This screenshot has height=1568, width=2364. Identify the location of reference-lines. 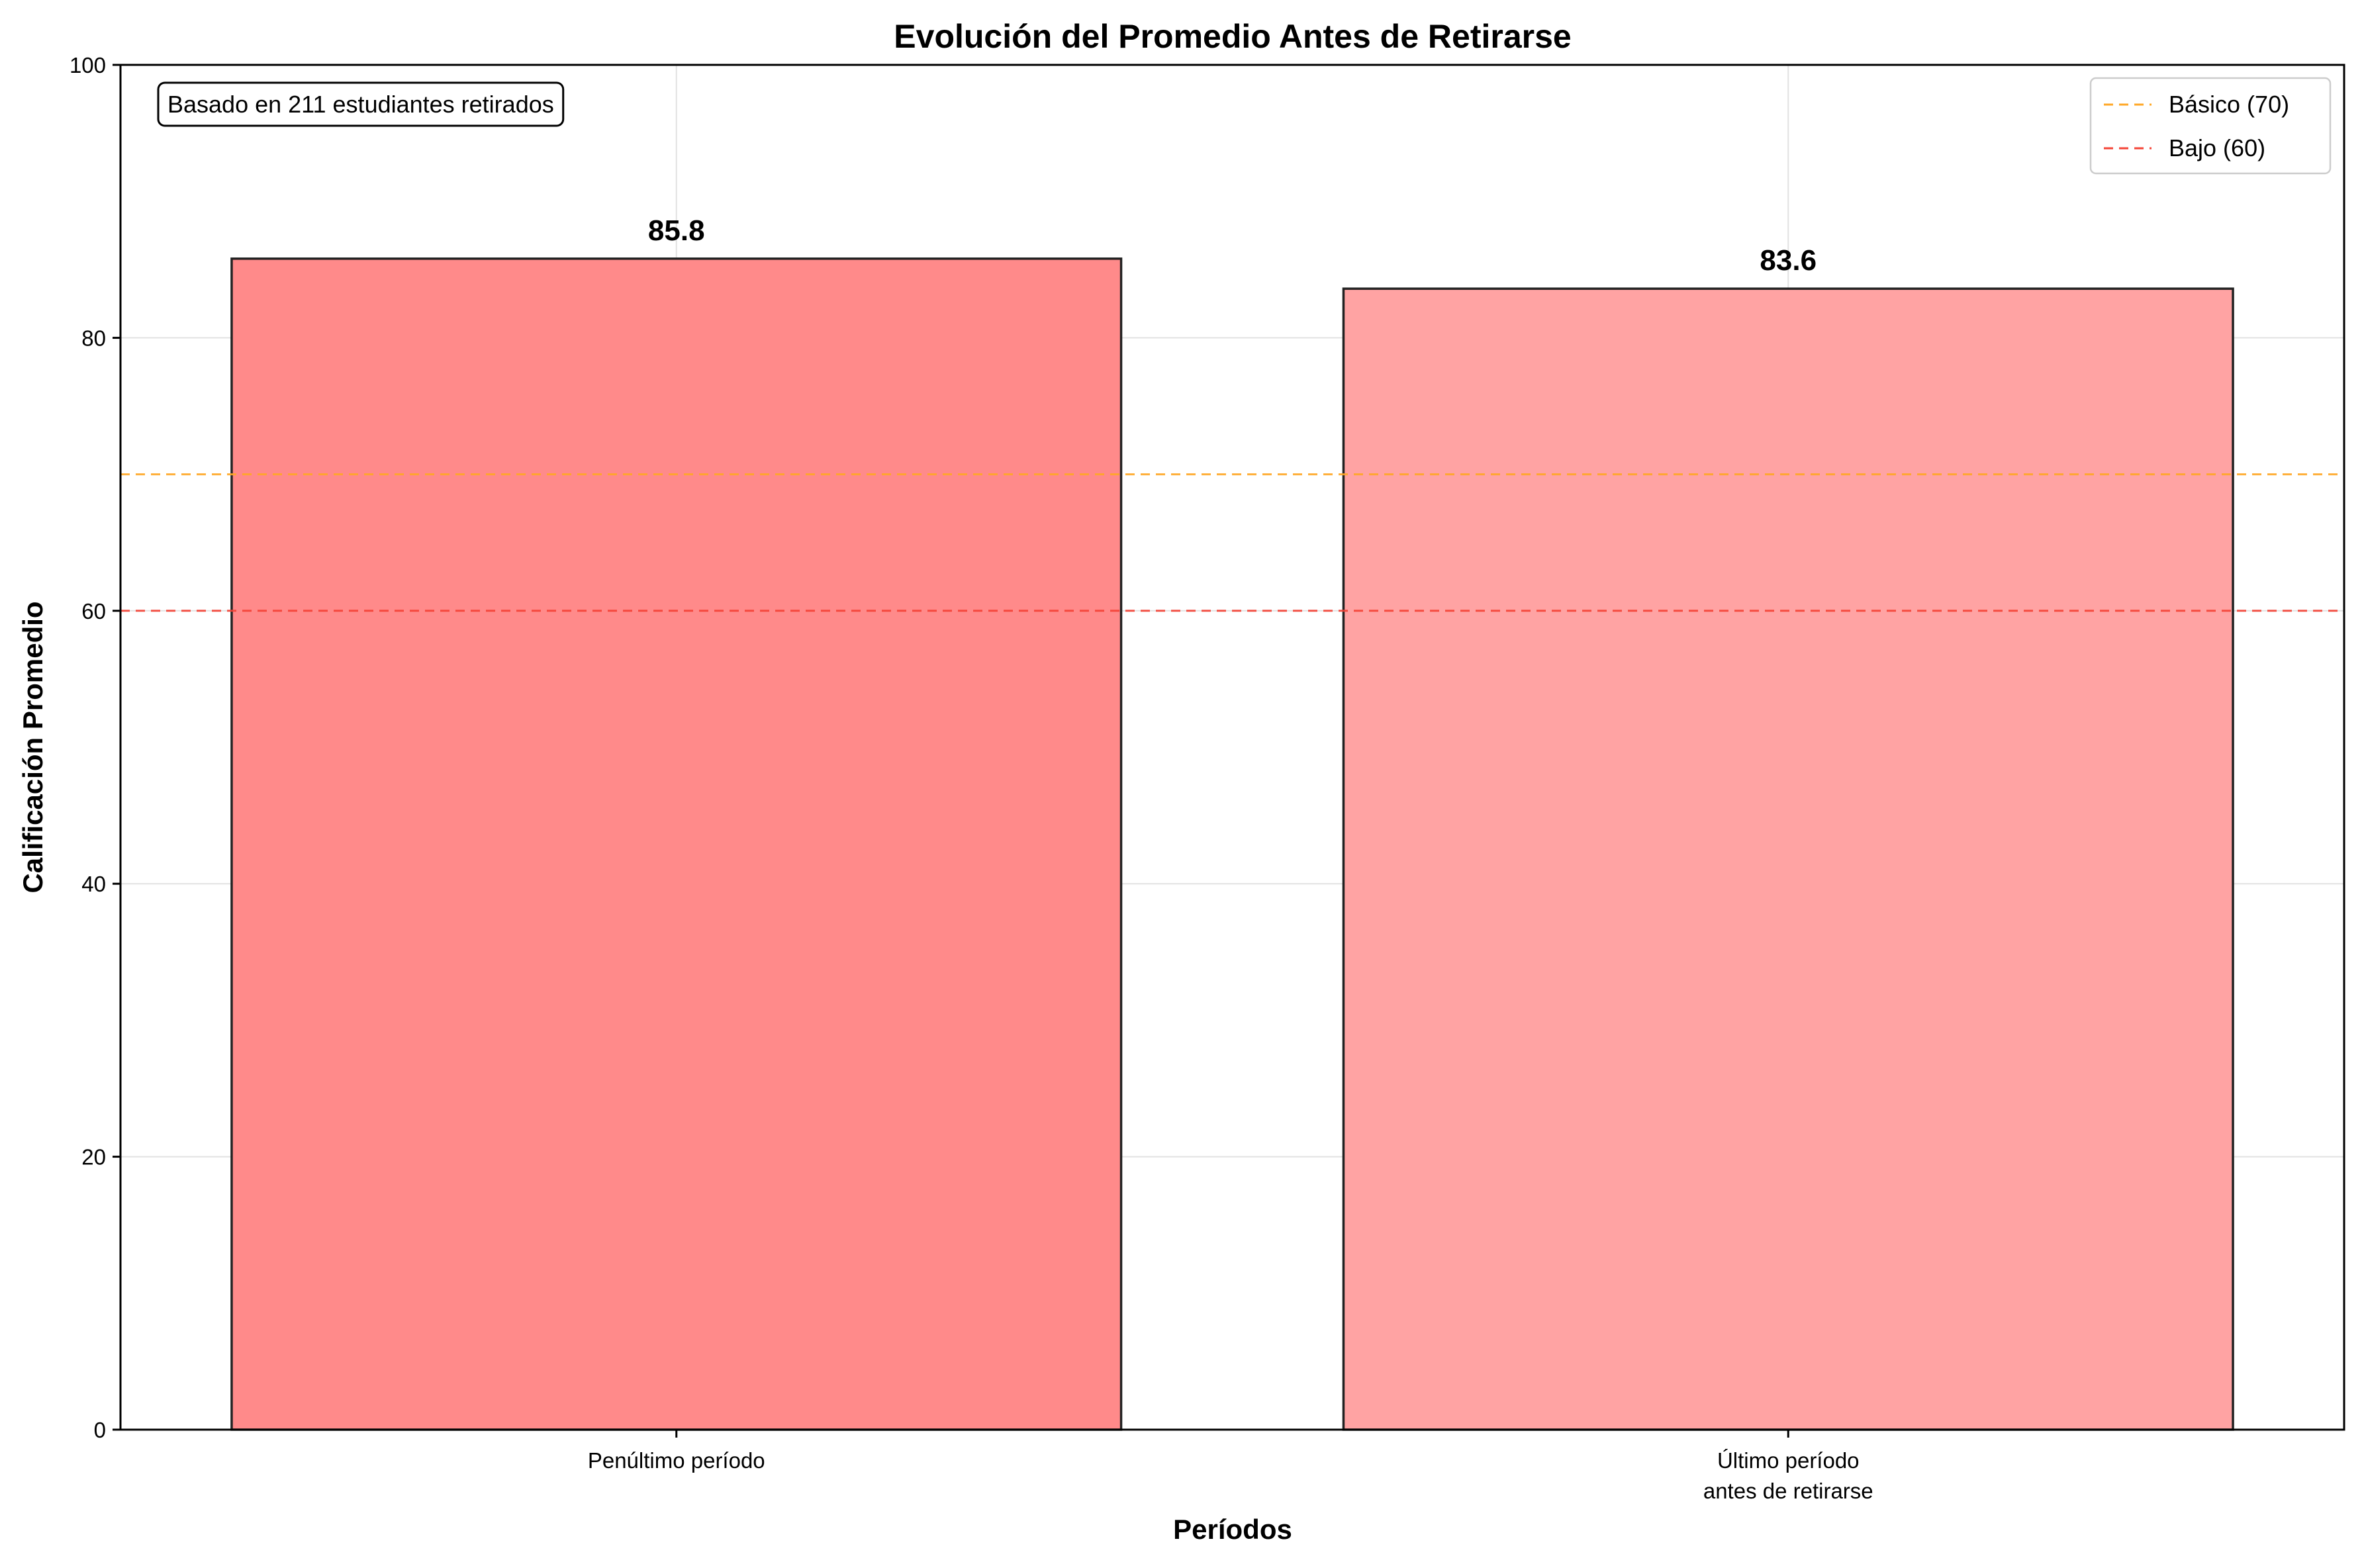
(1232, 542).